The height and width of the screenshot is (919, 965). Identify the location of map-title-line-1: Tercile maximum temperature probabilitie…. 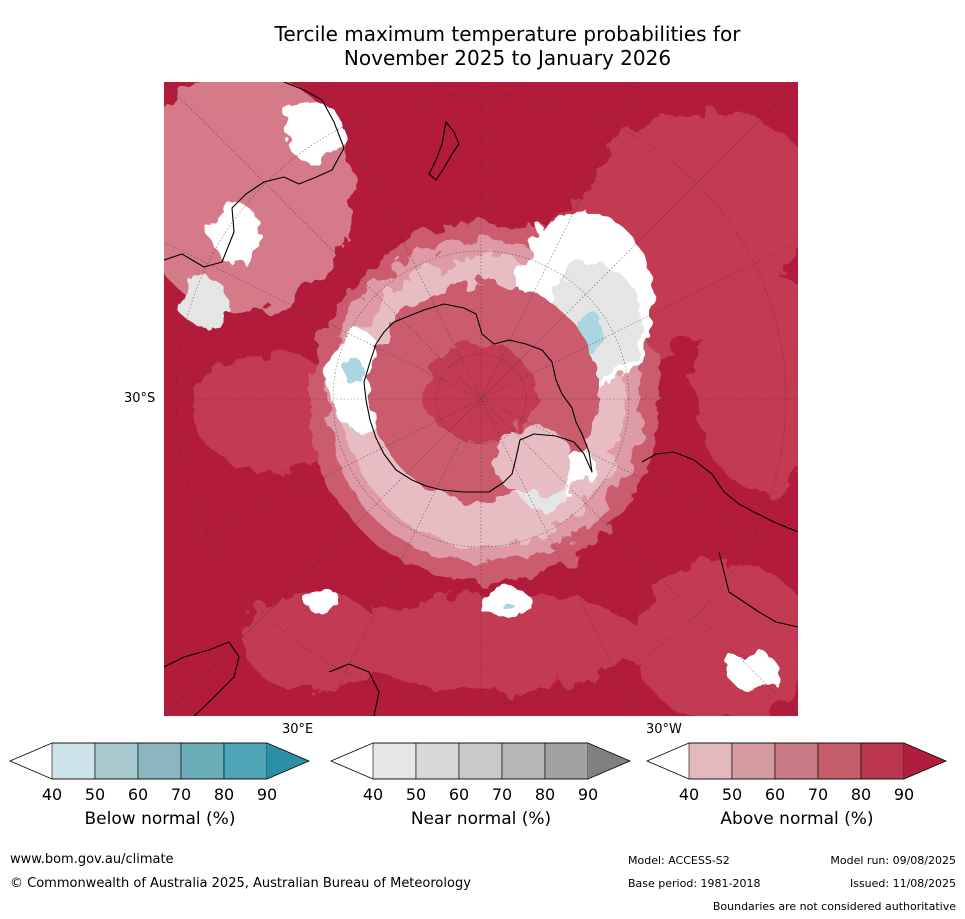
(507, 34).